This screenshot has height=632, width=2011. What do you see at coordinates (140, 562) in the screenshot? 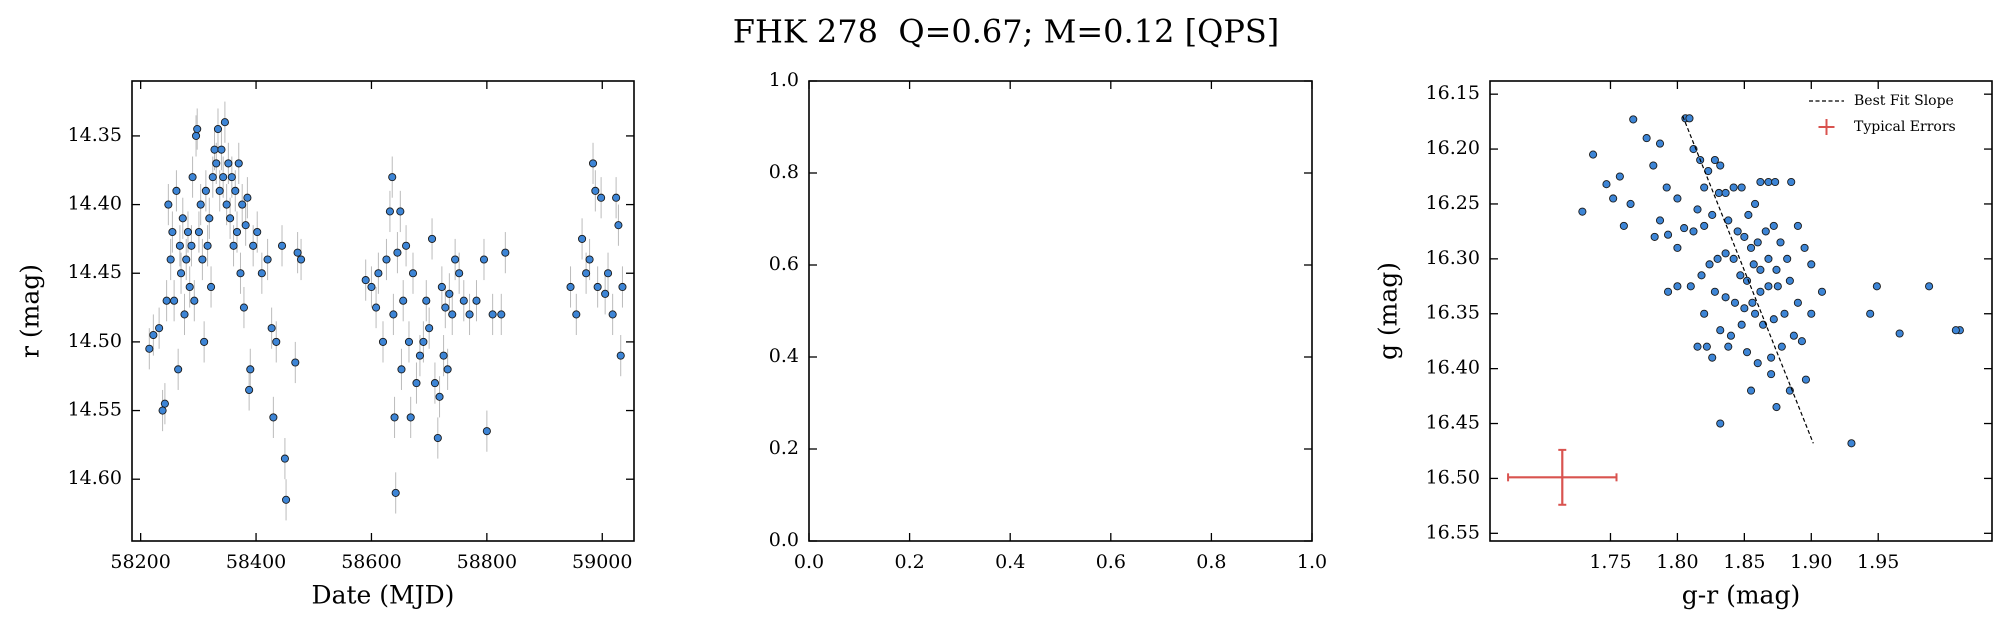
I see `x-tick-label: 58200` at bounding box center [140, 562].